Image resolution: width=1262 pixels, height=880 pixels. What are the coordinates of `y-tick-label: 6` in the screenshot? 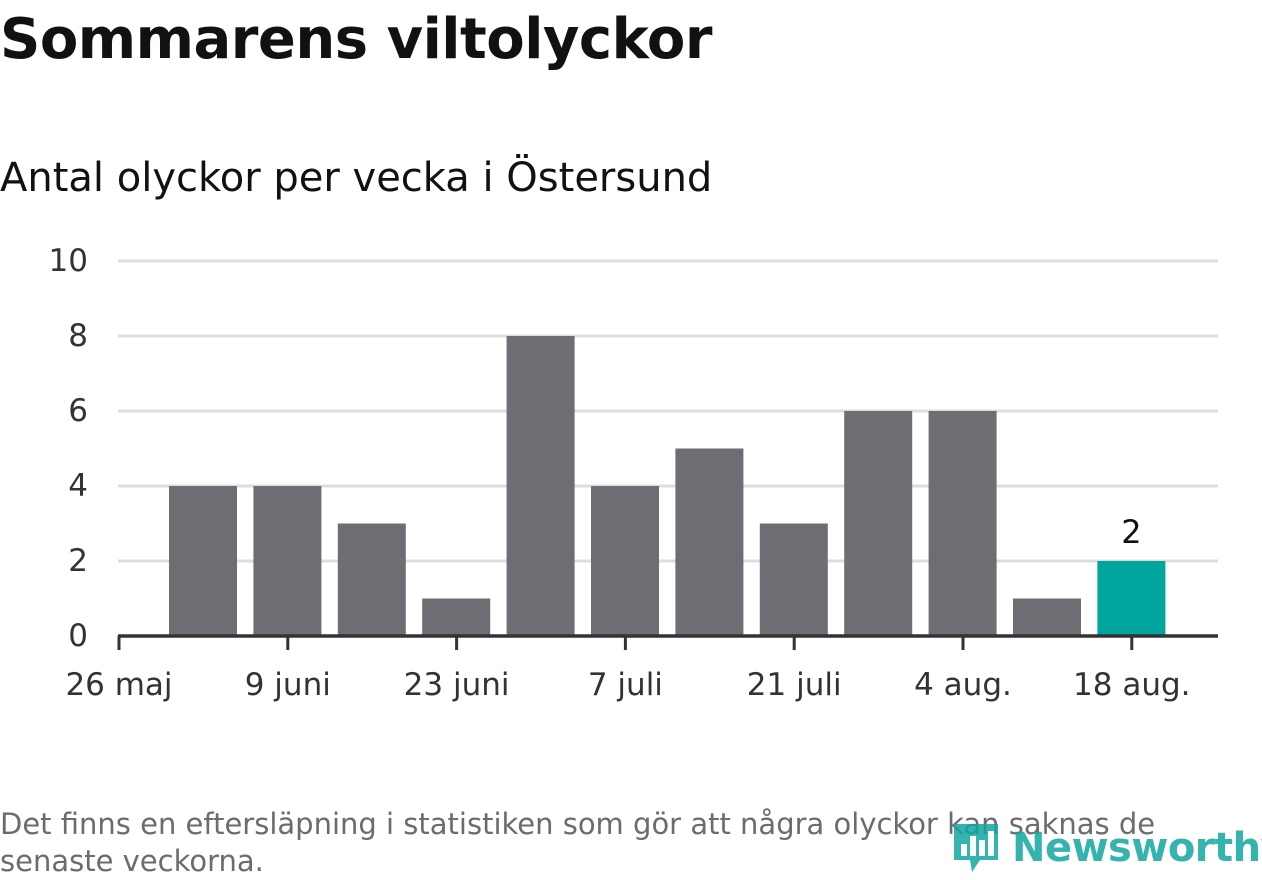 It's located at (78, 411).